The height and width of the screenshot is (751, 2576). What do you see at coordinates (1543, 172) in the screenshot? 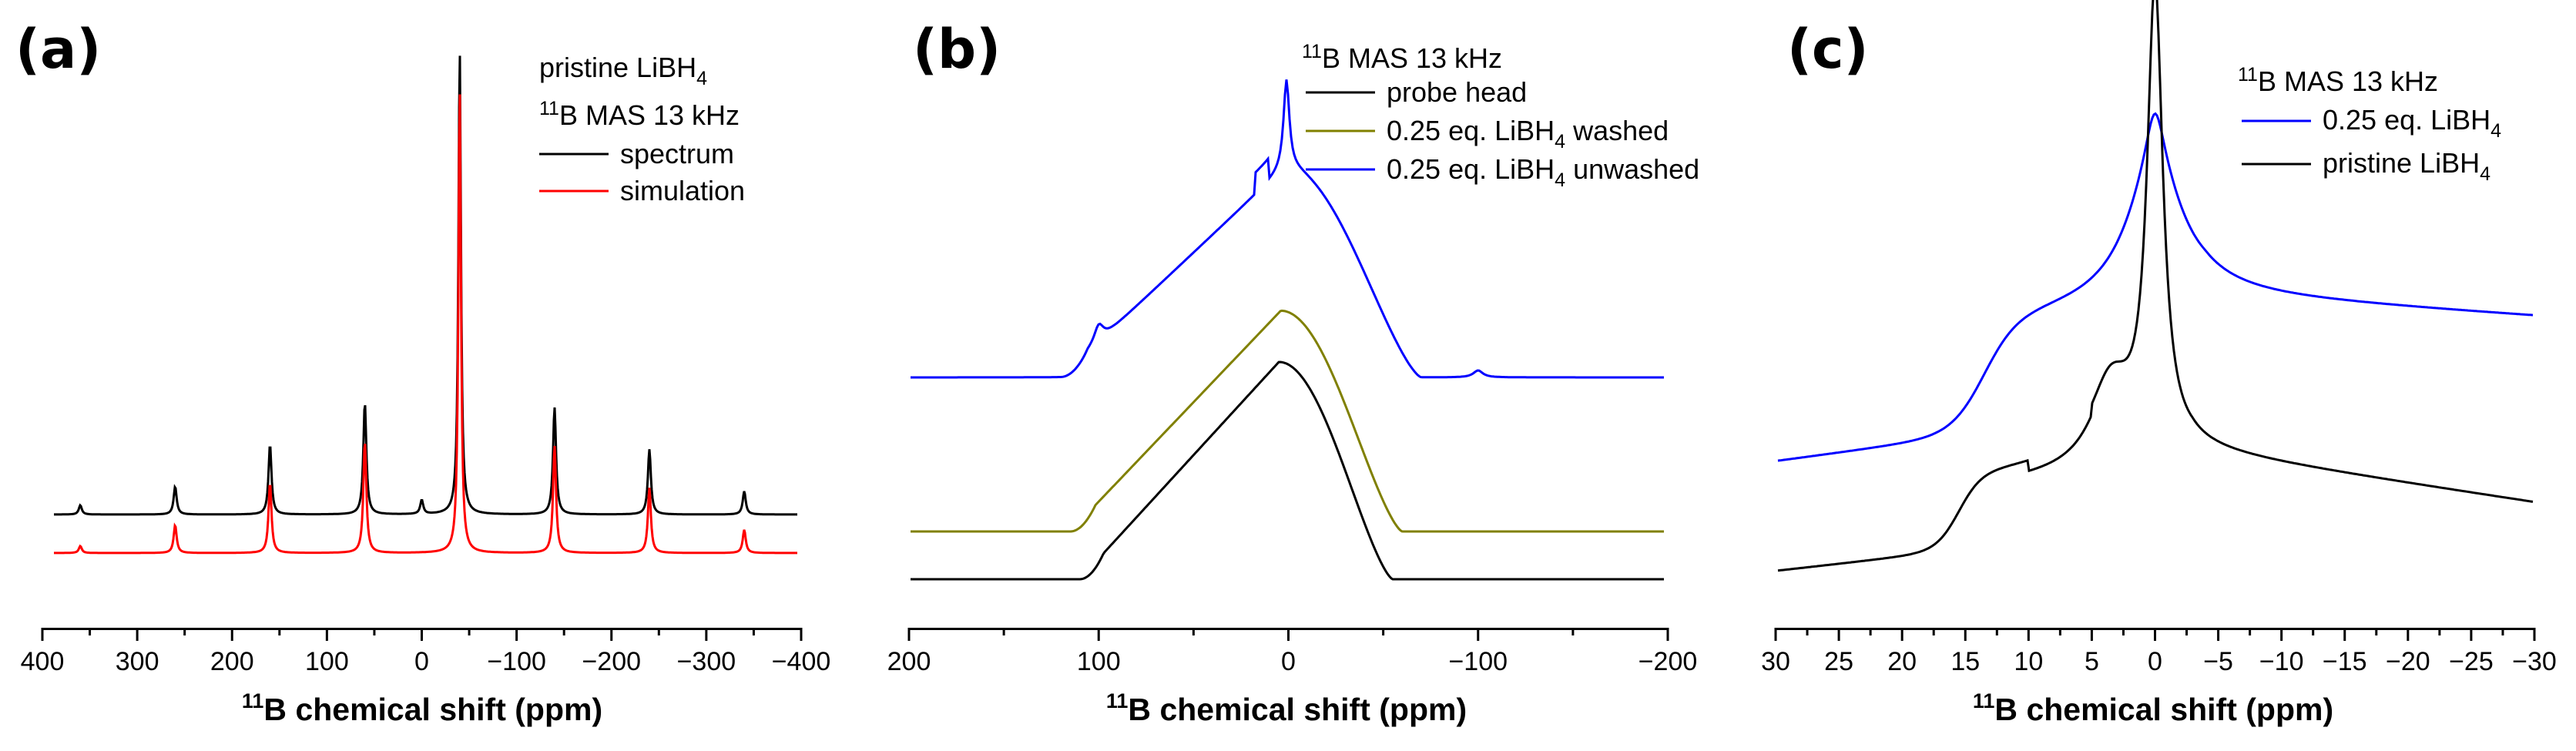
I see `panel-b-legend-label-unwashed: 0.25 eq. LiBH4 unwashed` at bounding box center [1543, 172].